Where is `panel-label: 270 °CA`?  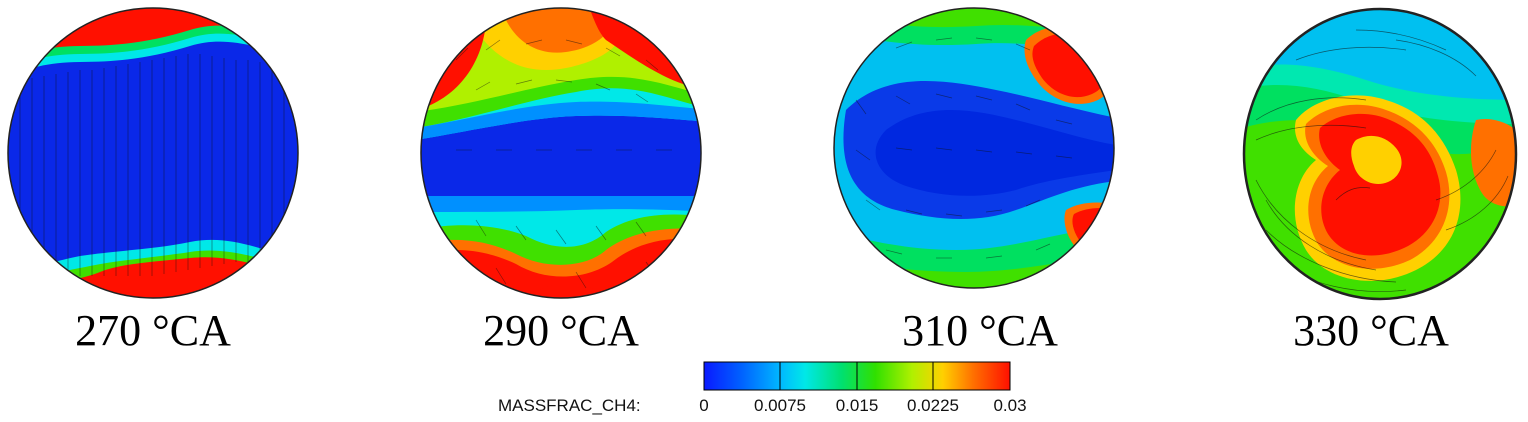
panel-label: 270 °CA is located at coordinates (153, 330).